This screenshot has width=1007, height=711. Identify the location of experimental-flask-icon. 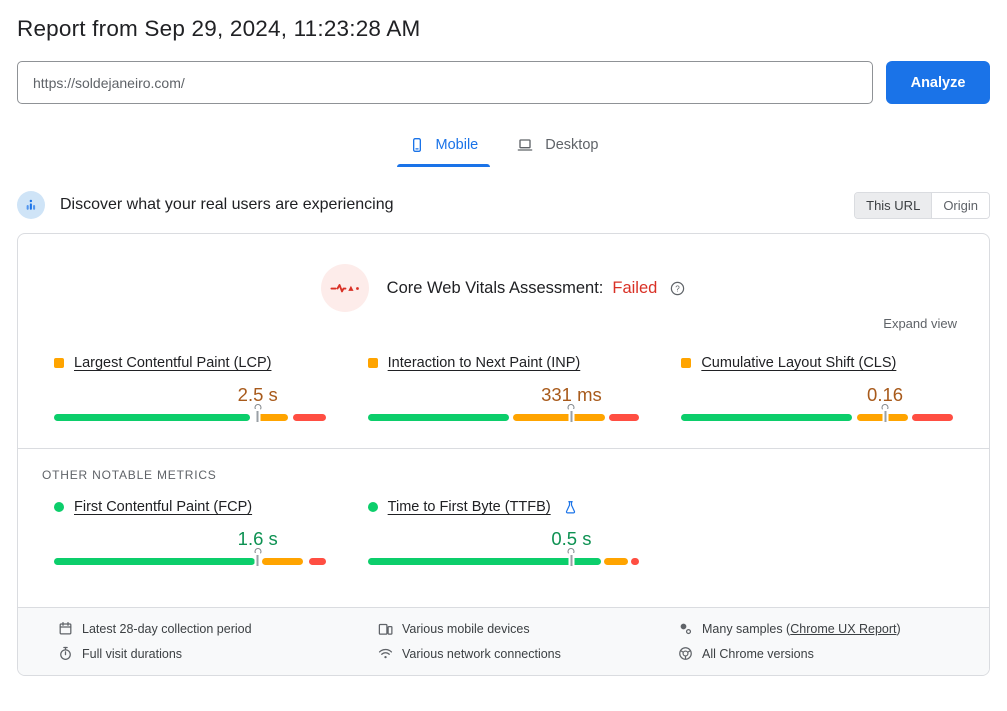
(570, 507).